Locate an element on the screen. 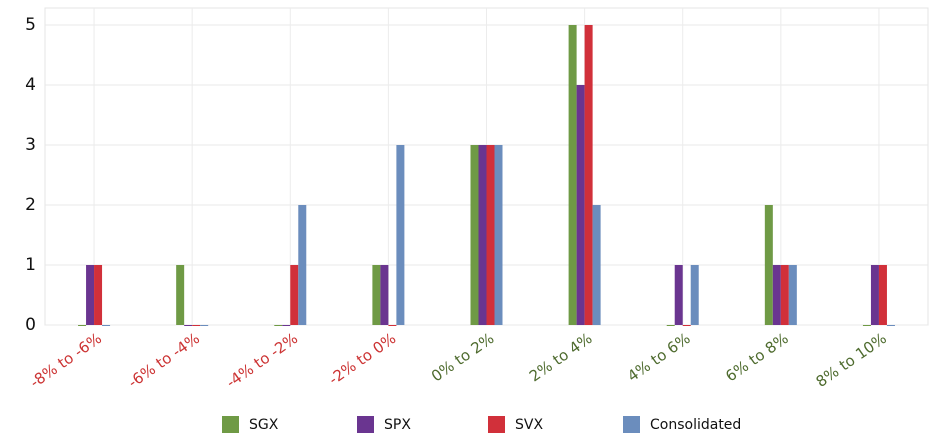 This screenshot has height=434, width=940. x-tick-label: -6% to -4% is located at coordinates (164, 360).